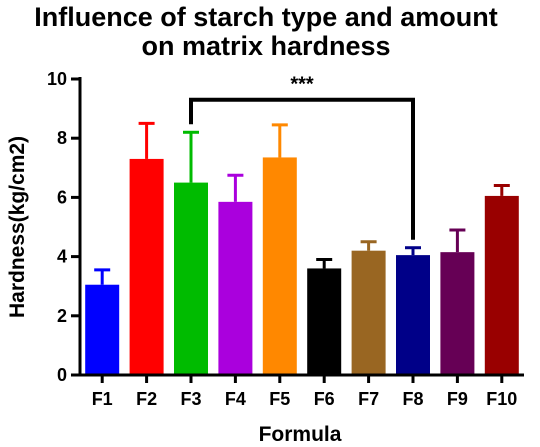 The width and height of the screenshot is (540, 447). What do you see at coordinates (102, 399) in the screenshot?
I see `x-tick-label-f1: F1` at bounding box center [102, 399].